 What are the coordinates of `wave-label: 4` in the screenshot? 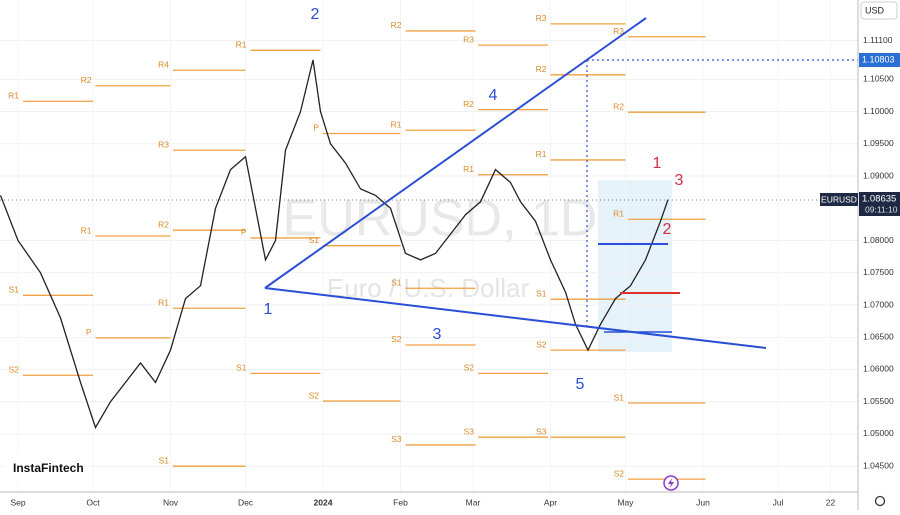 It's located at (493, 95).